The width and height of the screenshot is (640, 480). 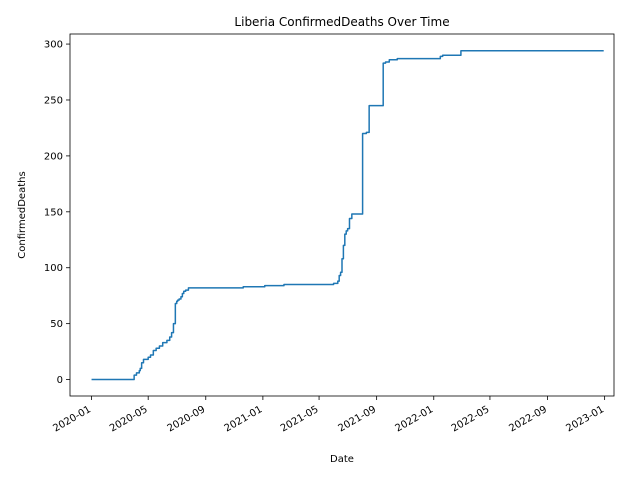 What do you see at coordinates (53, 100) in the screenshot?
I see `y-tick-label: 250` at bounding box center [53, 100].